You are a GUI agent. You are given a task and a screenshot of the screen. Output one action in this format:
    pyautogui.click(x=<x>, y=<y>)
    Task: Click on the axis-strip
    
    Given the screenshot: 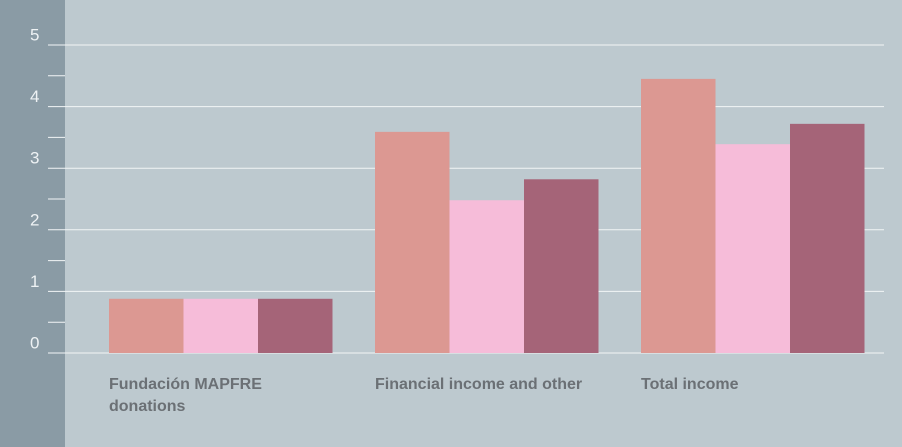 What is the action you would take?
    pyautogui.click(x=32, y=223)
    